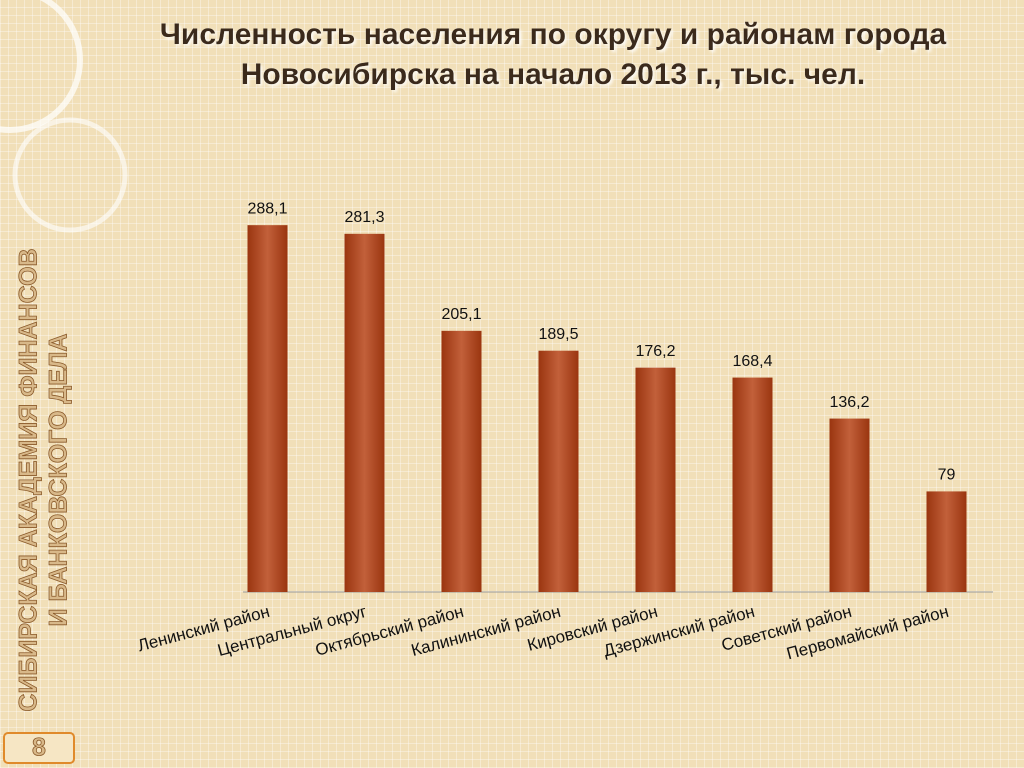 The height and width of the screenshot is (768, 1024). I want to click on value-label: 168,4, so click(752, 361).